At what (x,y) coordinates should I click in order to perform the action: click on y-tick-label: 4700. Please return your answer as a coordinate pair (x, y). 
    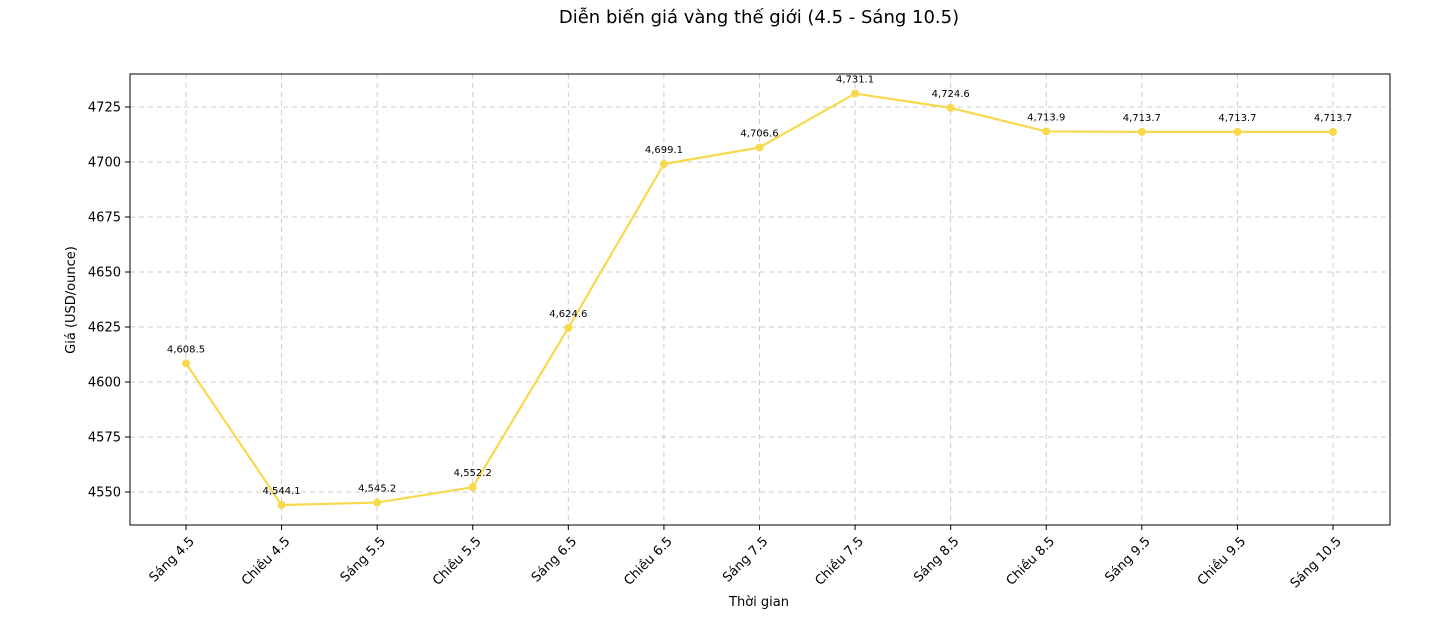
    Looking at the image, I should click on (104, 163).